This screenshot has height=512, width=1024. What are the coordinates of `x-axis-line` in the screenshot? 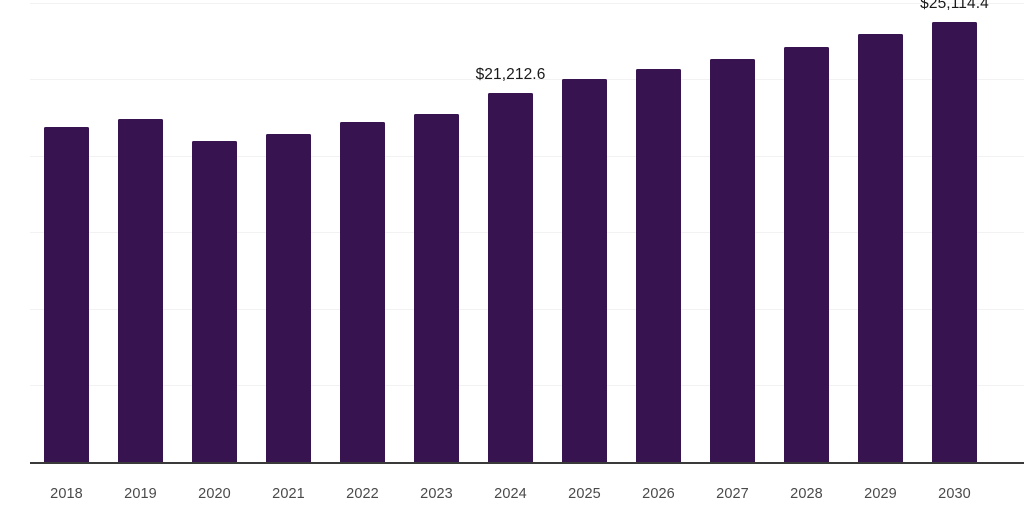 It's located at (527, 463).